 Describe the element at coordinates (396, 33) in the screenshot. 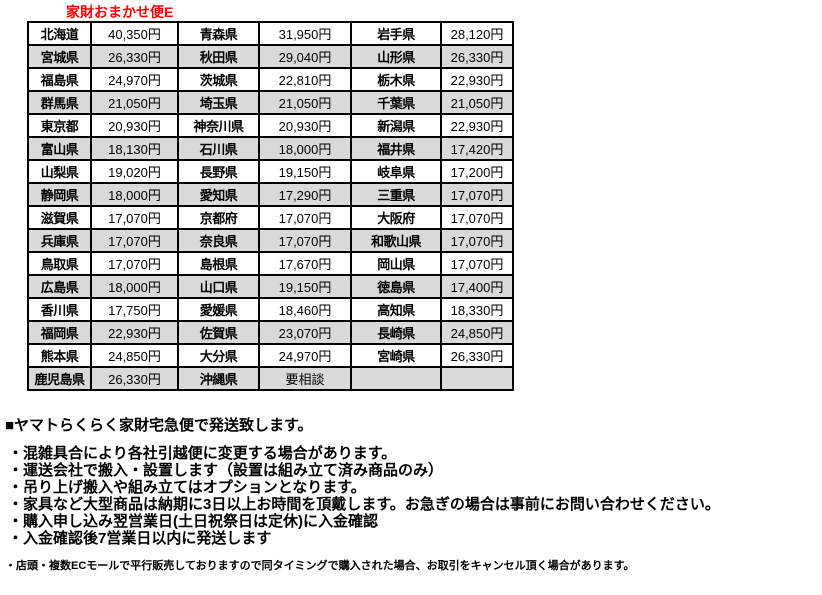

I see `prefecture-cell: 岩手県` at that location.